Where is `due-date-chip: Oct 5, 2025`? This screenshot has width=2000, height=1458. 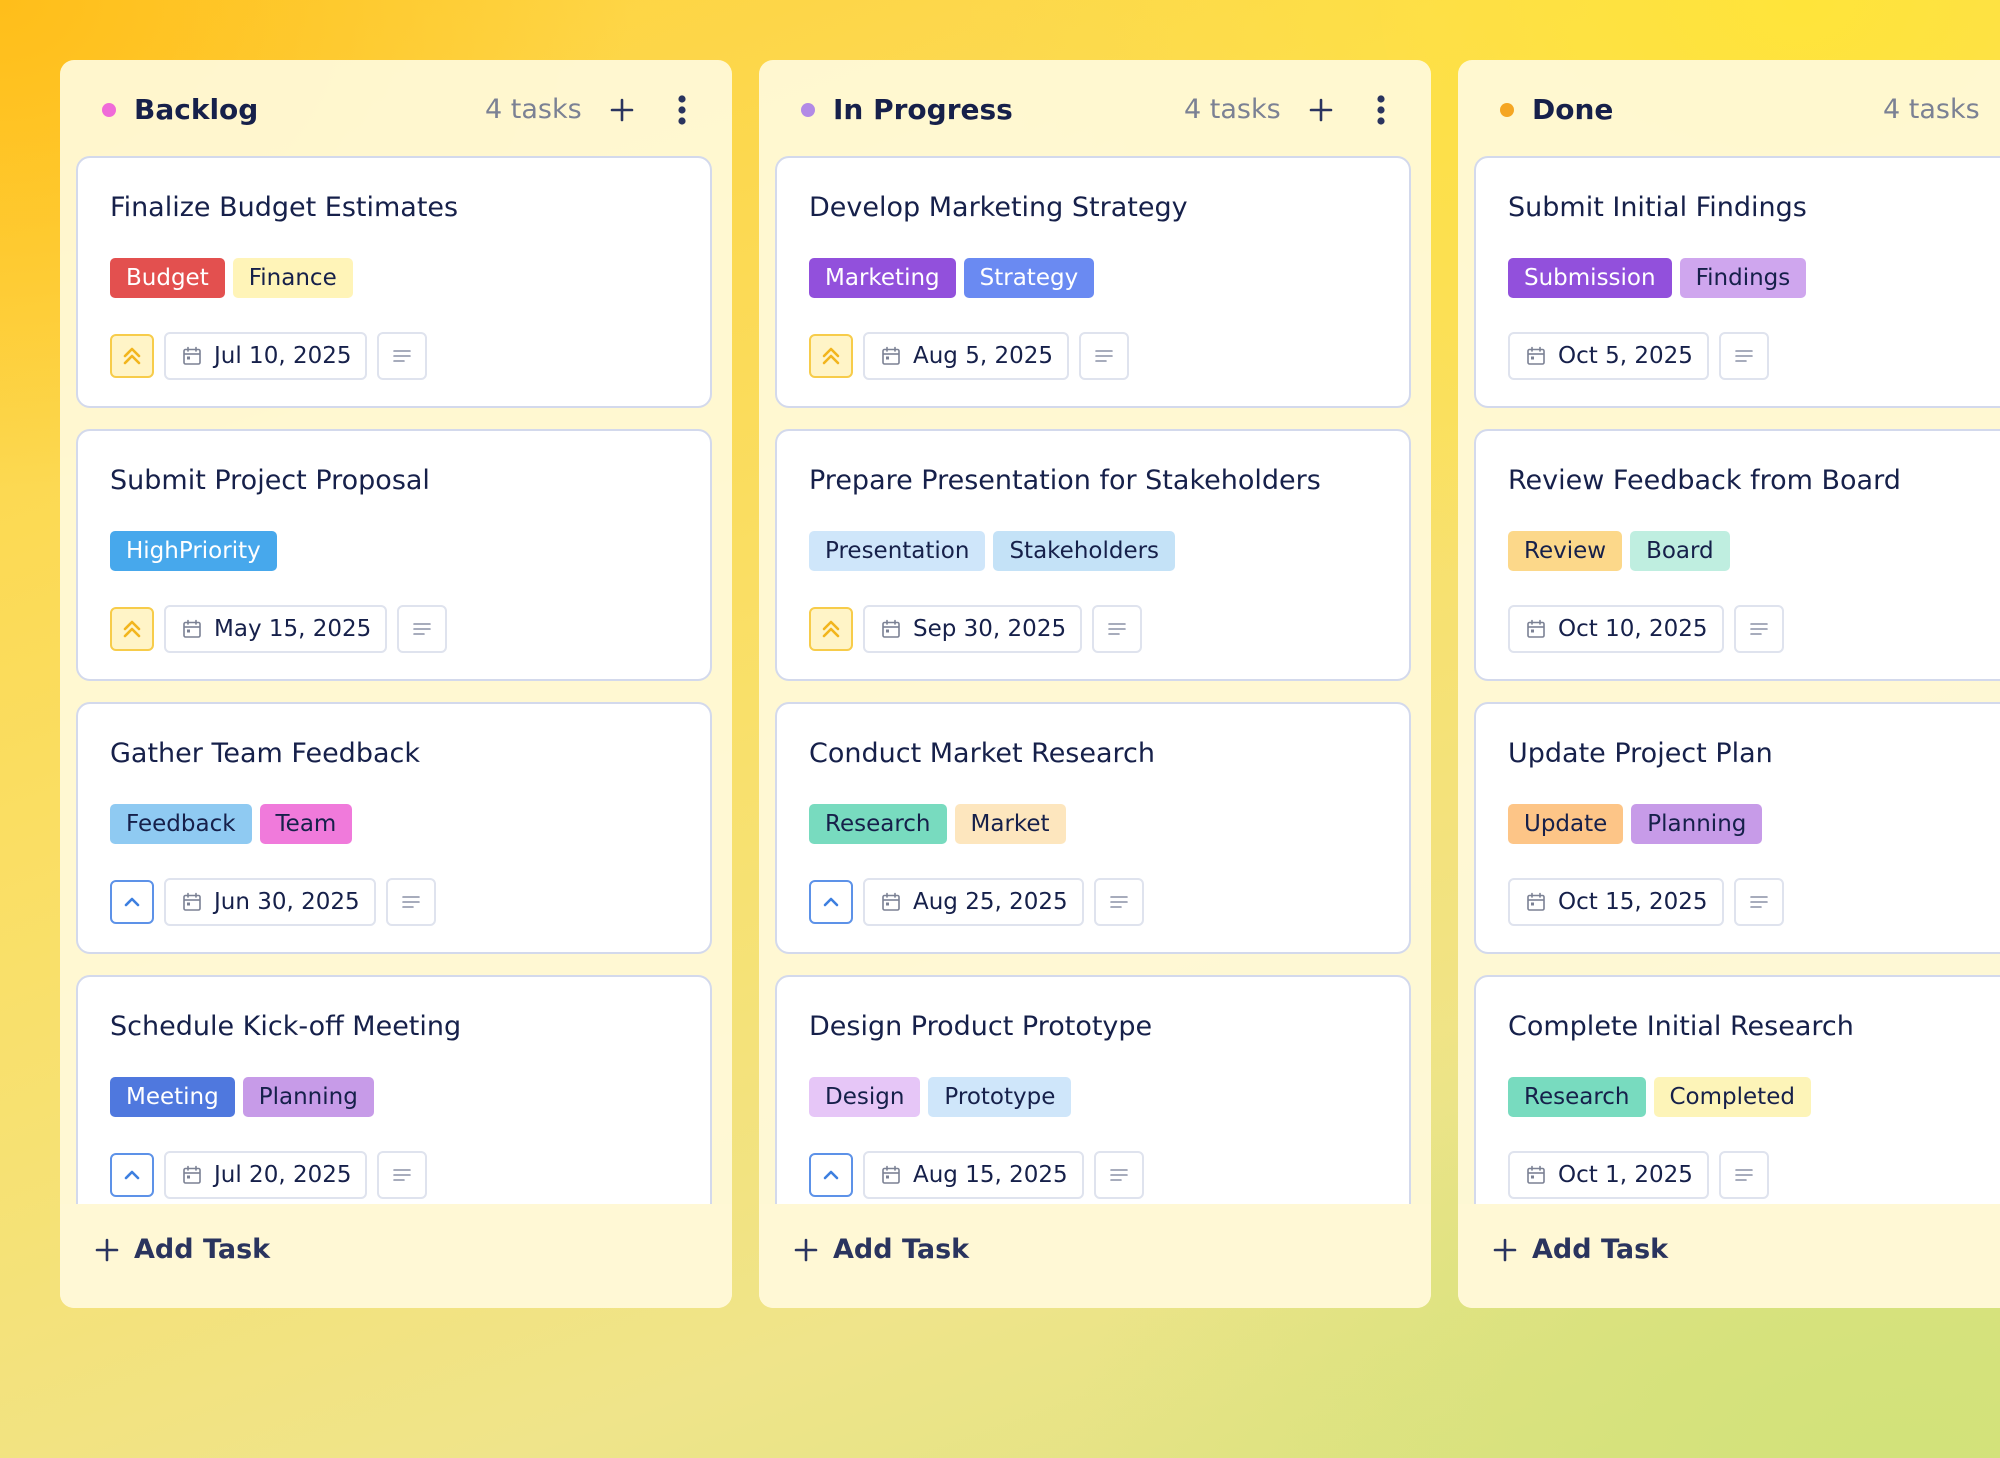 due-date-chip: Oct 5, 2025 is located at coordinates (1608, 356).